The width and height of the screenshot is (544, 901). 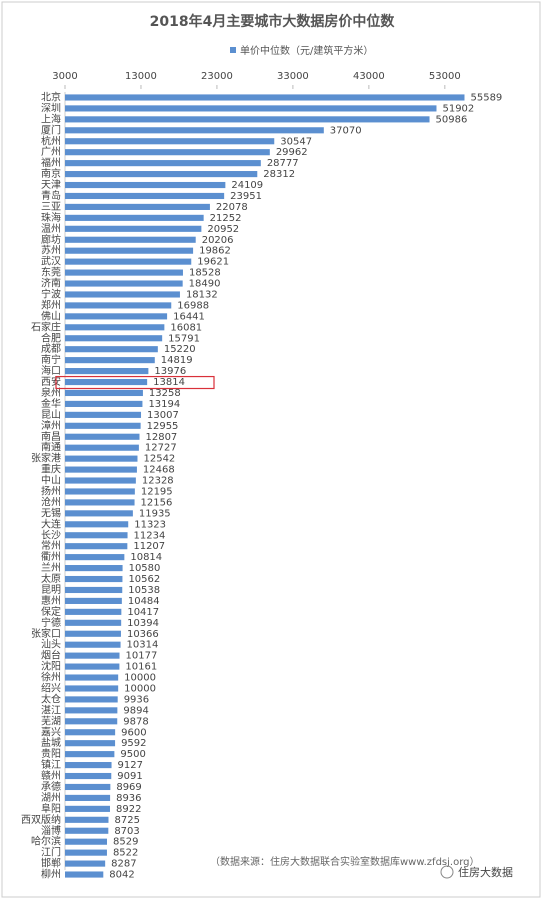 I want to click on value-label: 10366, so click(x=143, y=634).